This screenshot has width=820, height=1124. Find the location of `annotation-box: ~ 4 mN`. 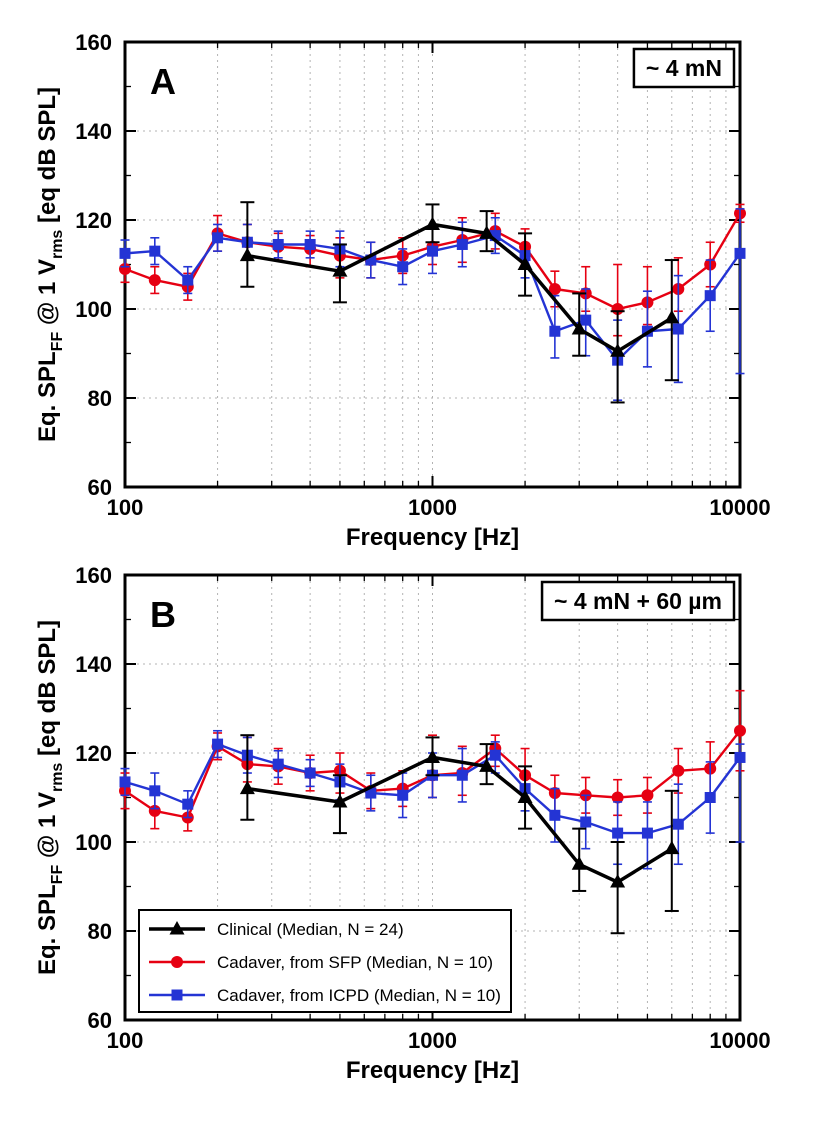

annotation-box: ~ 4 mN is located at coordinates (684, 68).